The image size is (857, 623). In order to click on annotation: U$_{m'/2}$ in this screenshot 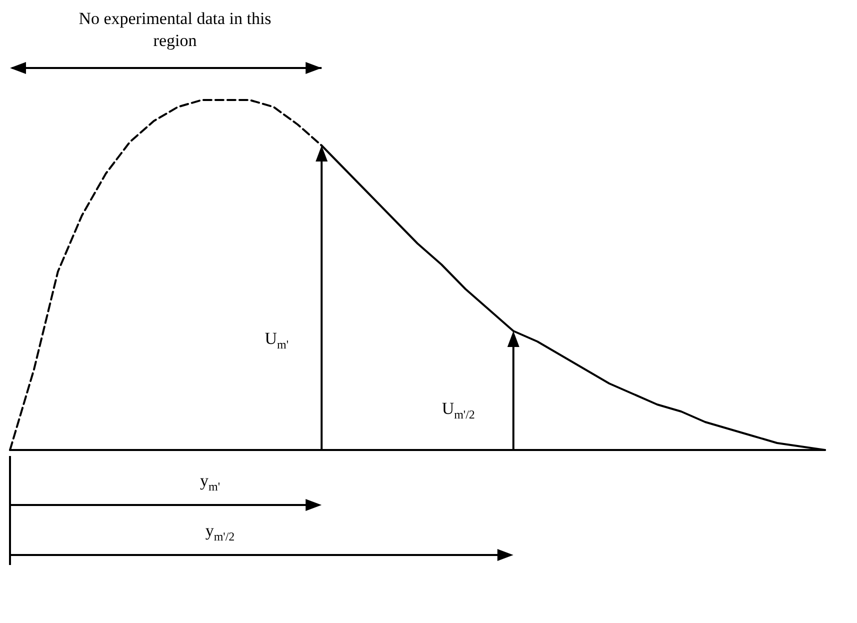, I will do `click(458, 410)`.